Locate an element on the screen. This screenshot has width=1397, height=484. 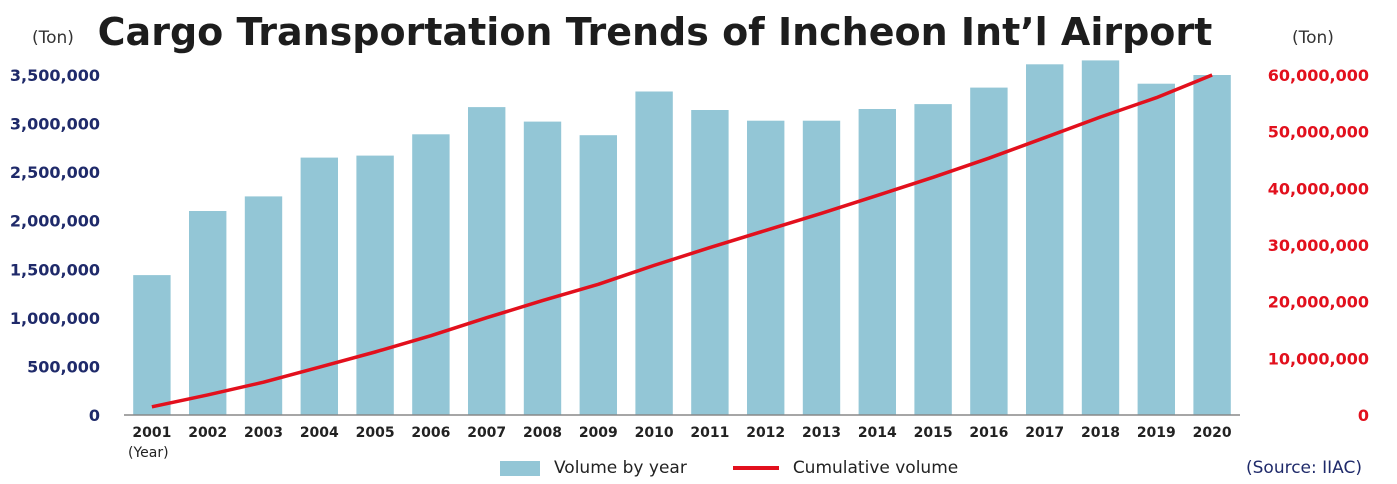
right-tick-label: 30,000,000 is located at coordinates (1318, 245).